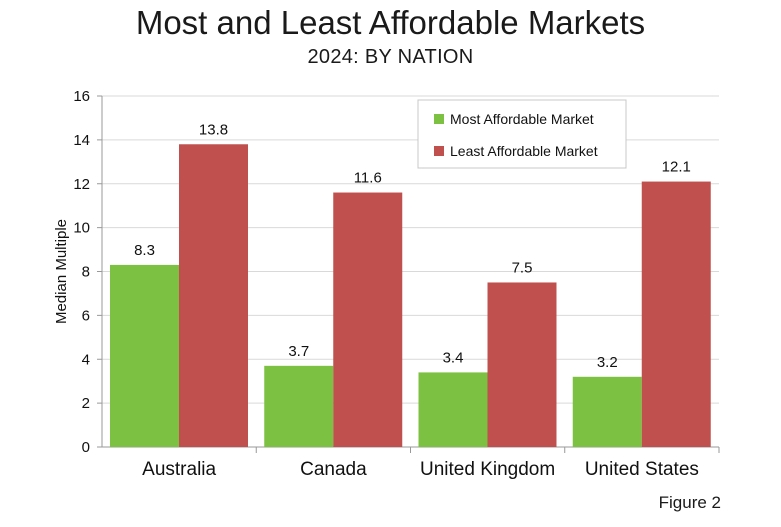  I want to click on chart-title: Most and Least Affordable Markets, so click(390, 22).